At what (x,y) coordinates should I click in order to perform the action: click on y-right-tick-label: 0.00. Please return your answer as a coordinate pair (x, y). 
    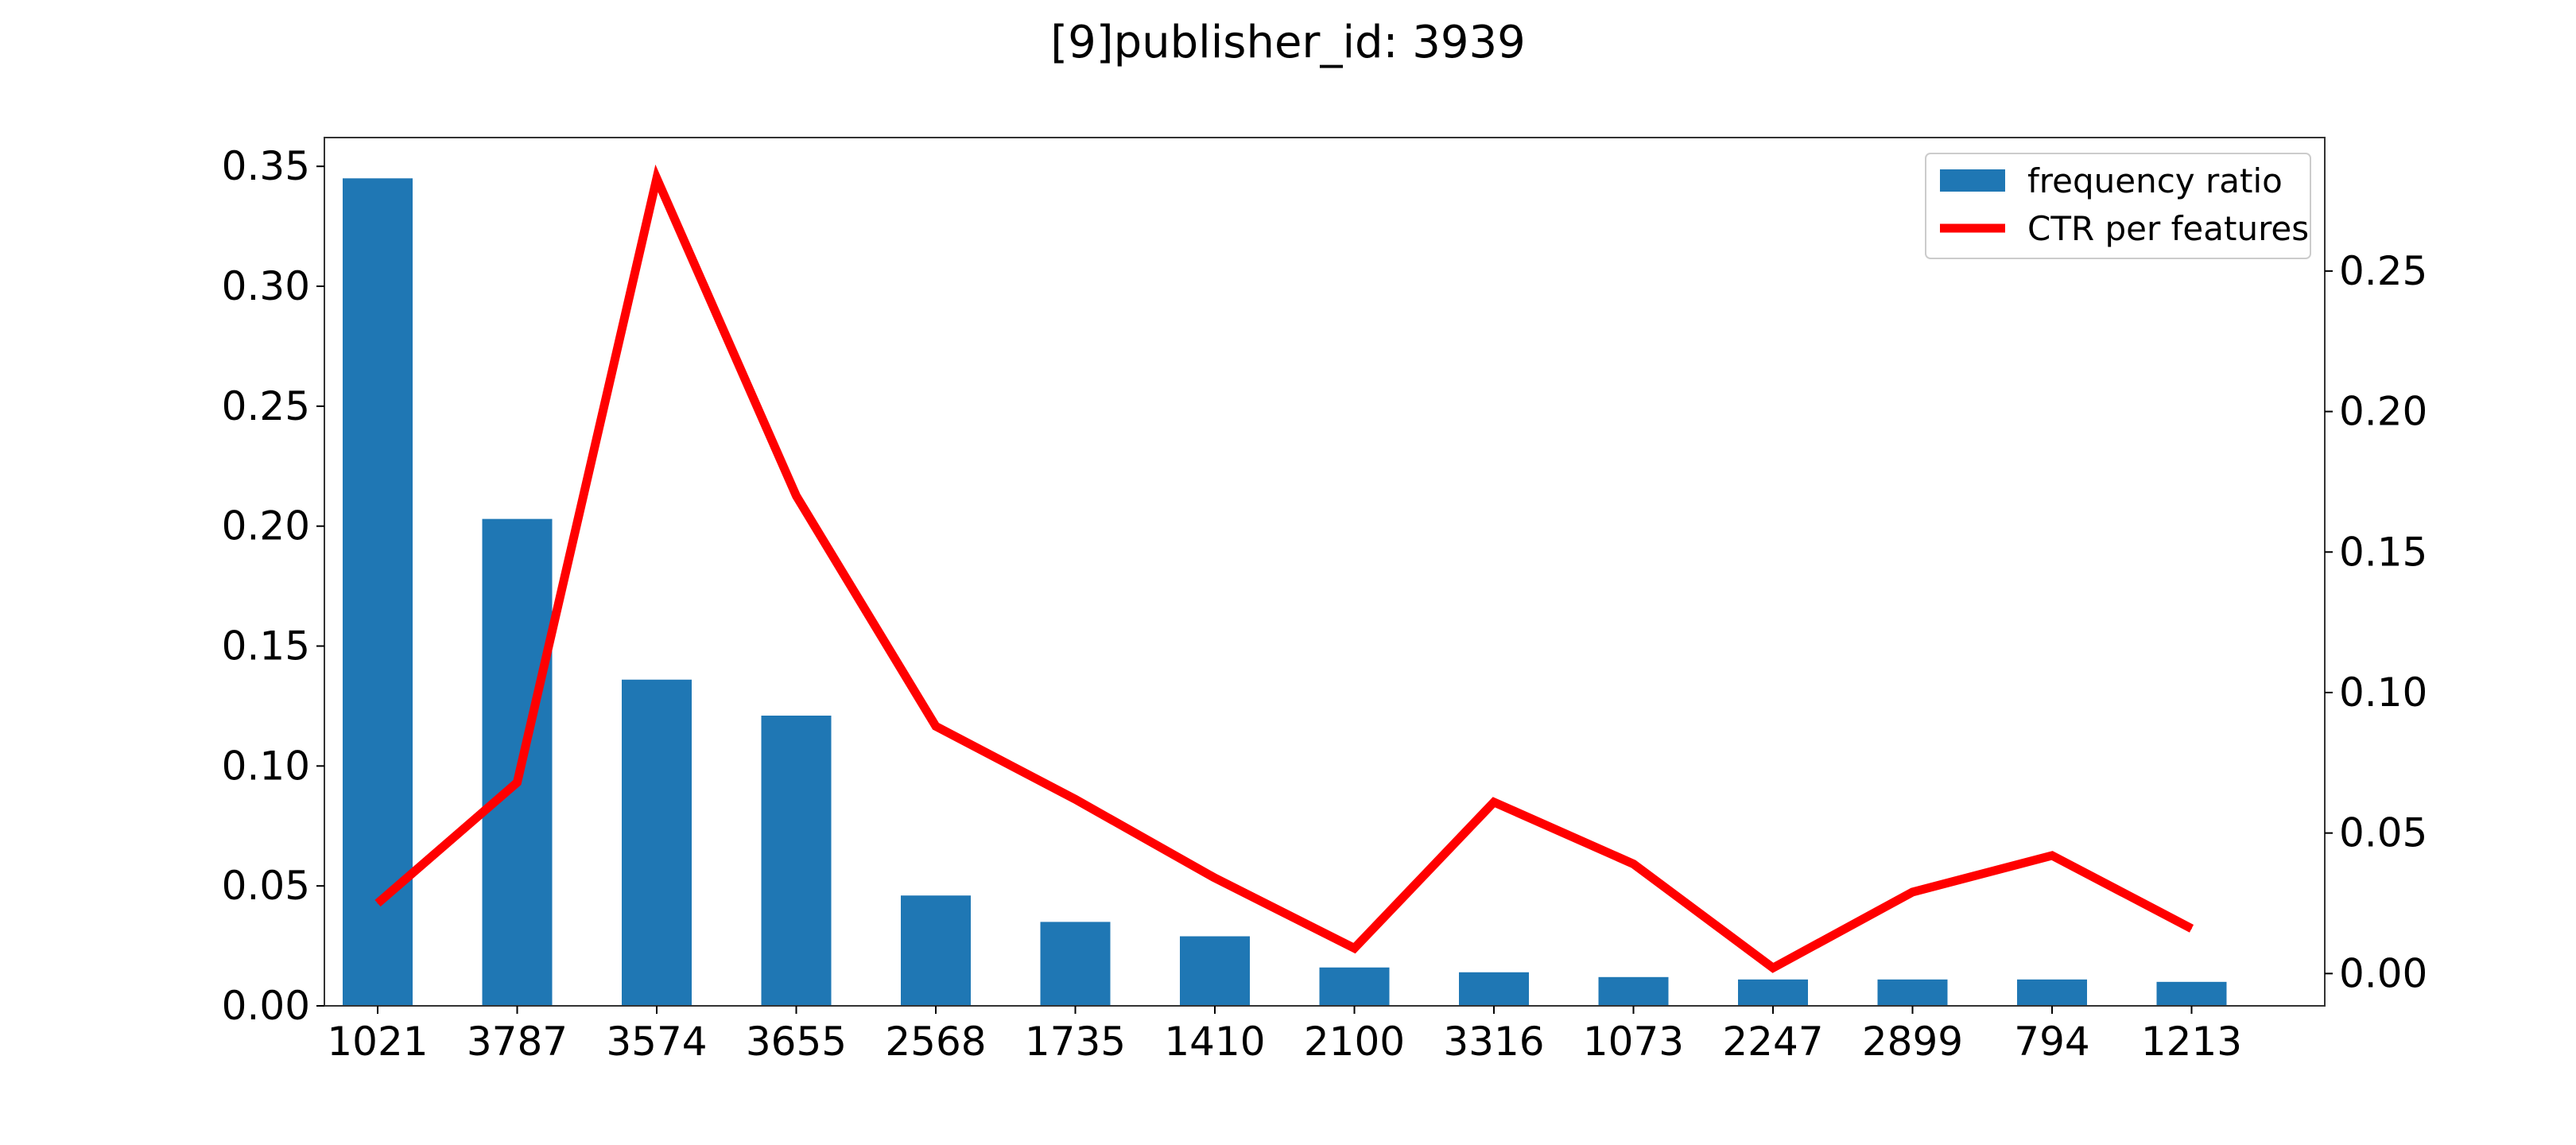
    Looking at the image, I should click on (2383, 973).